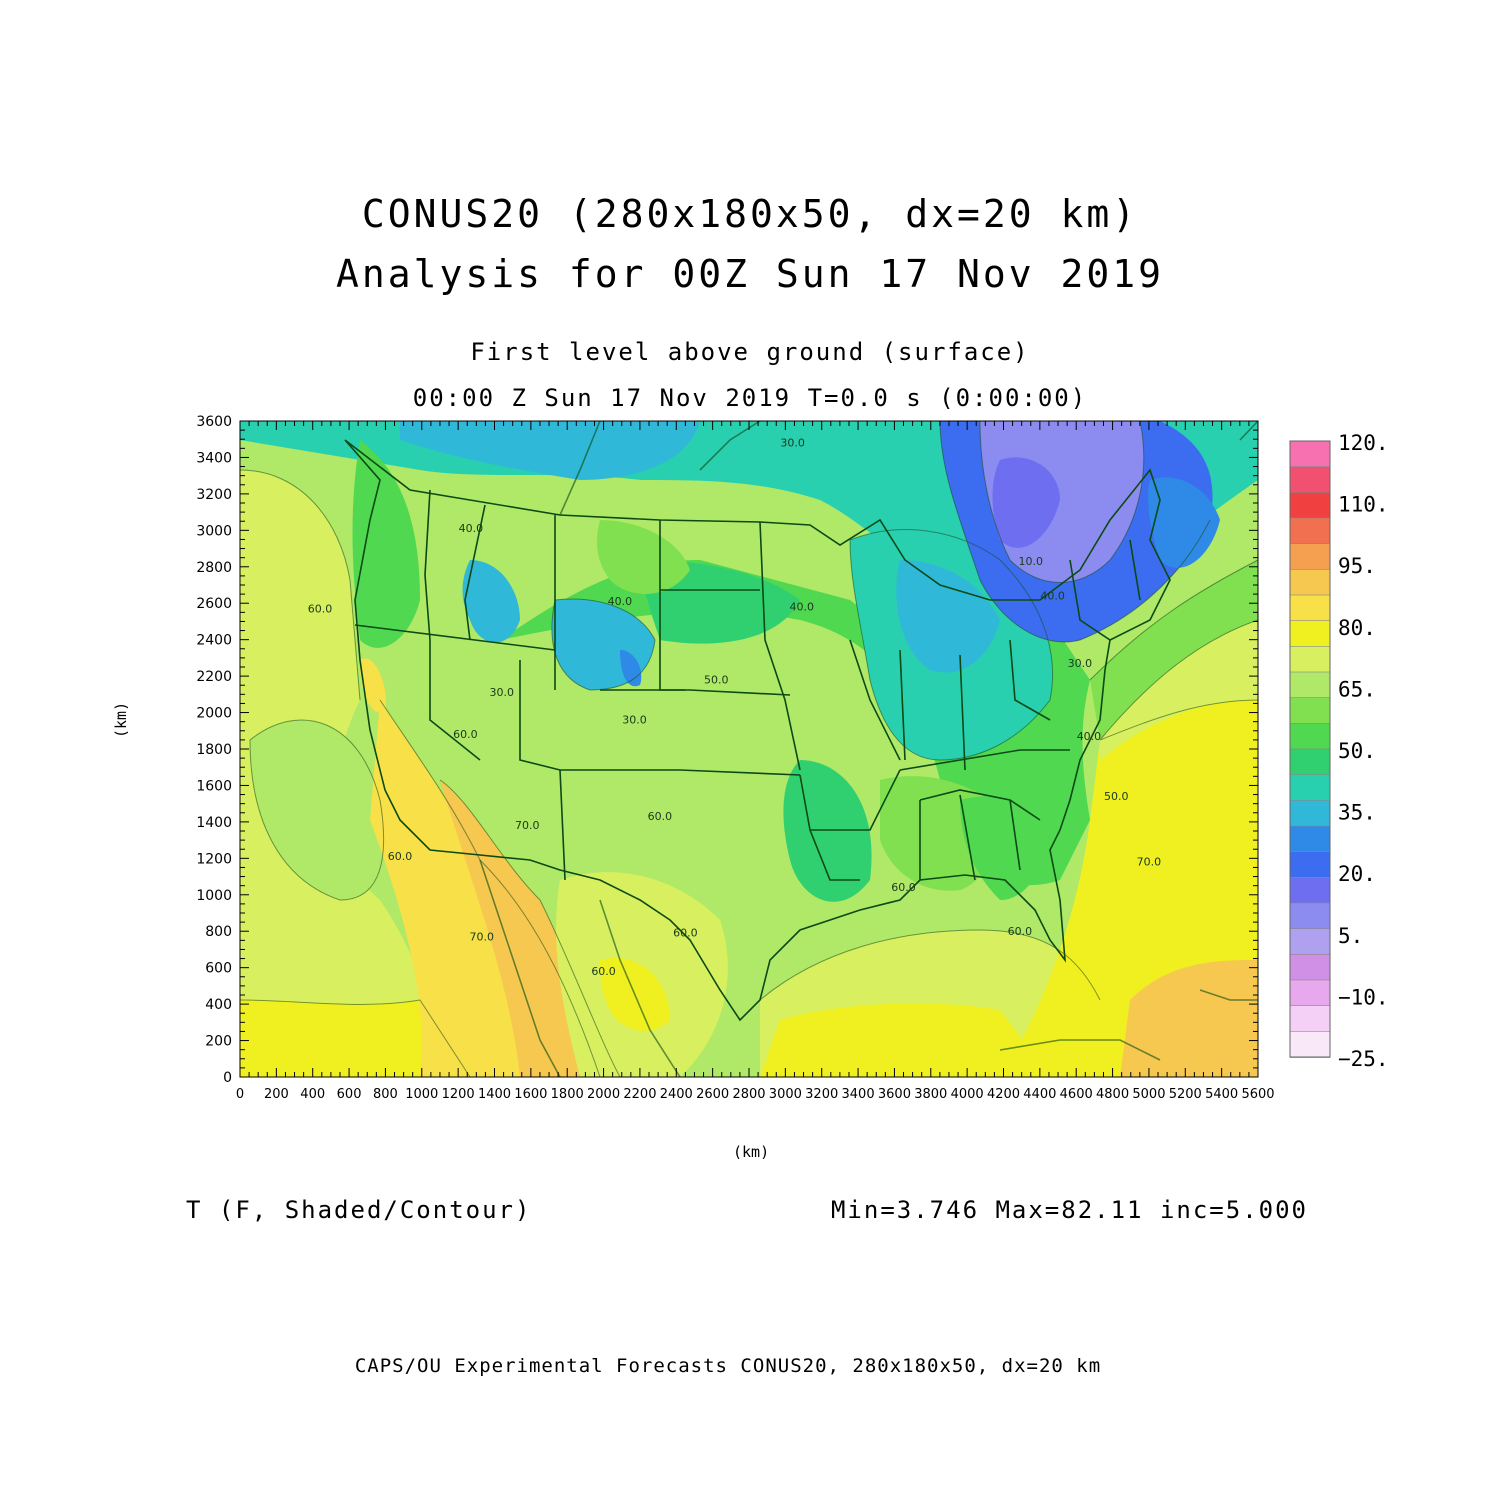  I want to click on y-tick-label: 400, so click(218, 1005).